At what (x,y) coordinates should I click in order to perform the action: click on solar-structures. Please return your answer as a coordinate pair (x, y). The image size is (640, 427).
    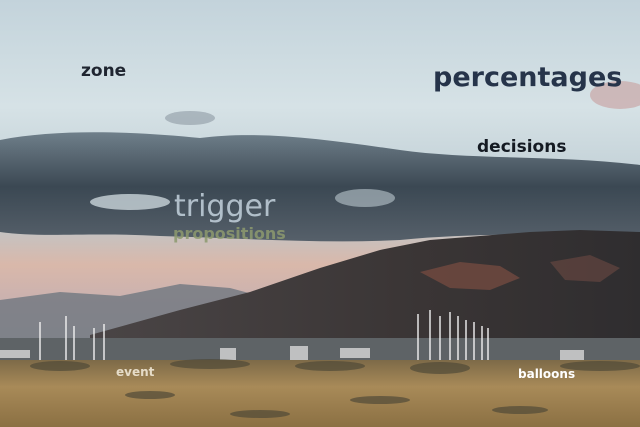
    Looking at the image, I should click on (292, 353).